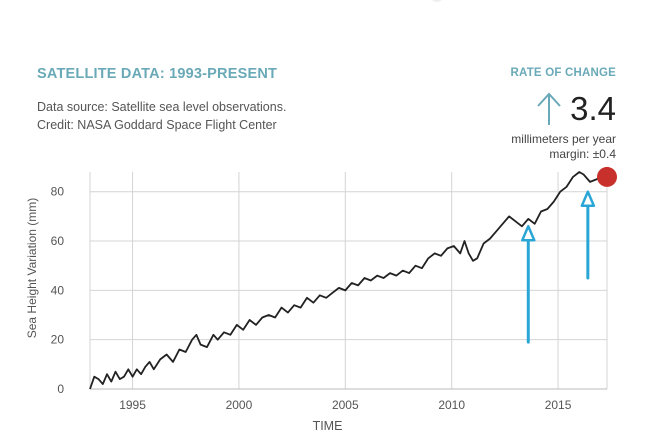 Image resolution: width=655 pixels, height=440 pixels. Describe the element at coordinates (345, 405) in the screenshot. I see `x-tick-label: 2005` at that location.